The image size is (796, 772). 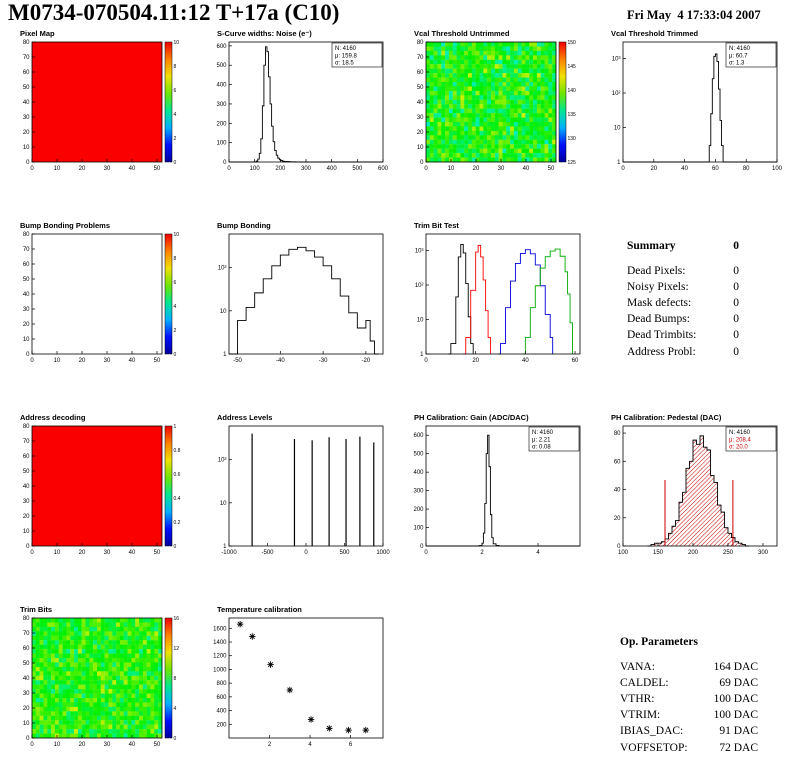 What do you see at coordinates (689, 731) in the screenshot?
I see `op-param-row: IBIAS_DAC: 91 DAC` at bounding box center [689, 731].